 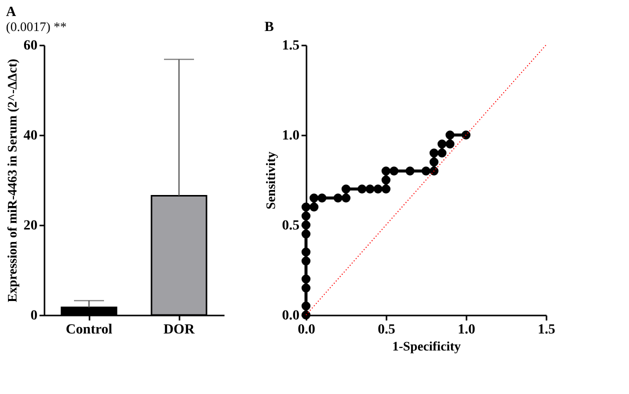 What do you see at coordinates (291, 136) in the screenshot?
I see `y-tick-label: 1.0` at bounding box center [291, 136].